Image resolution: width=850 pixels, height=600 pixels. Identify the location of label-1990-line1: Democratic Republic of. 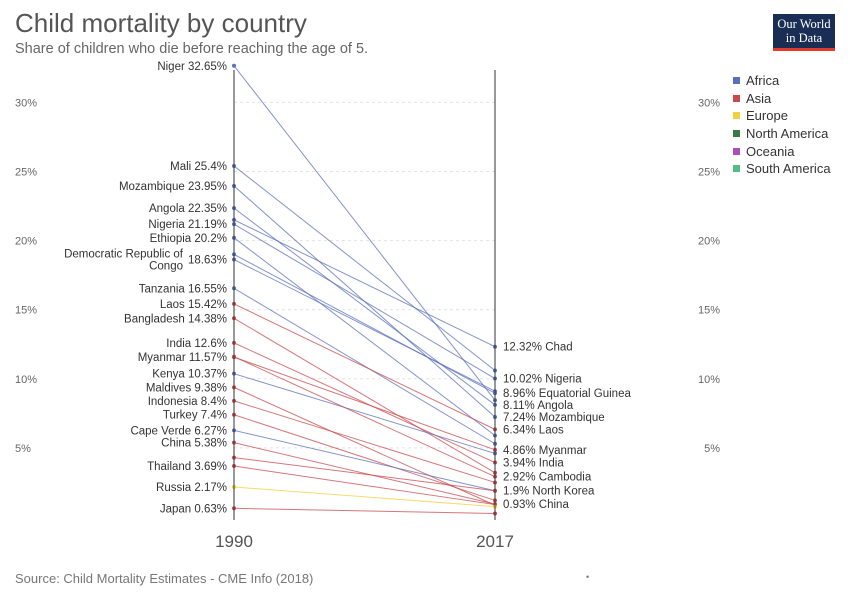
(124, 255).